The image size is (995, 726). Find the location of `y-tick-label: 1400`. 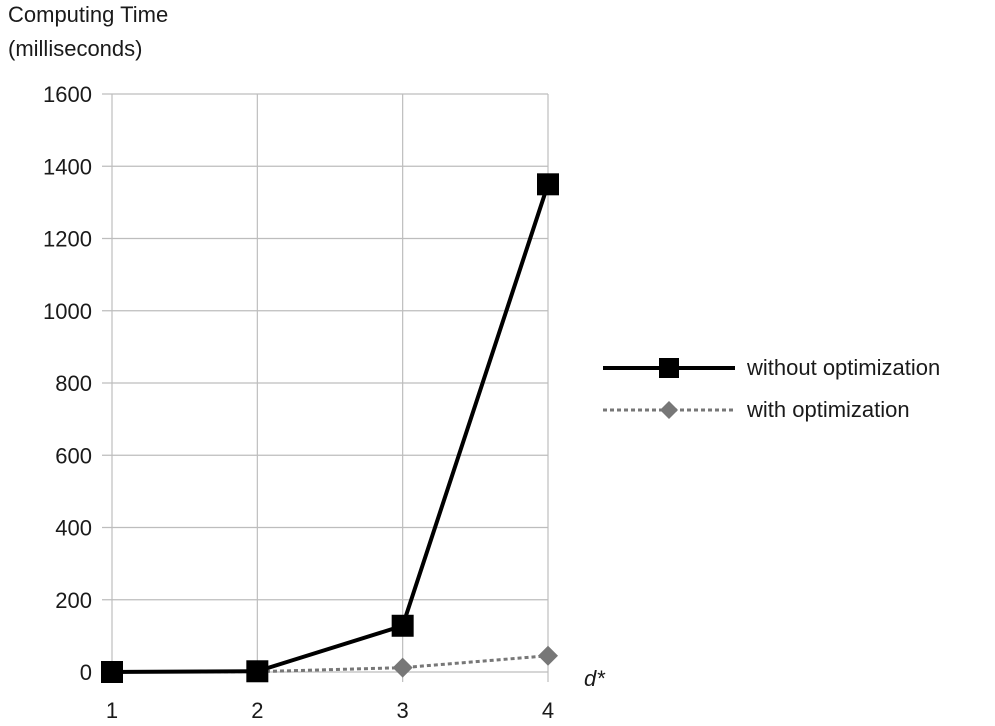

y-tick-label: 1400 is located at coordinates (67, 166).